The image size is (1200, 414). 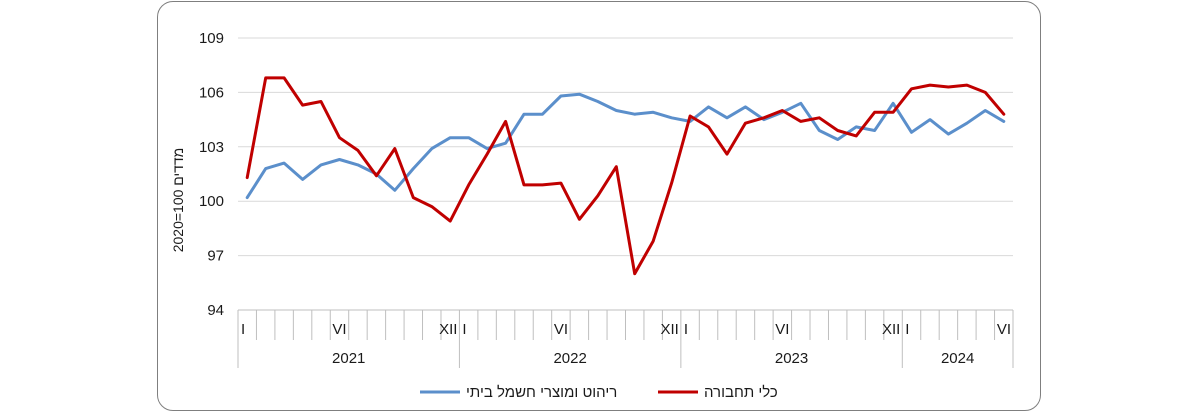 I want to click on x-year-label: 2023, so click(x=791, y=358).